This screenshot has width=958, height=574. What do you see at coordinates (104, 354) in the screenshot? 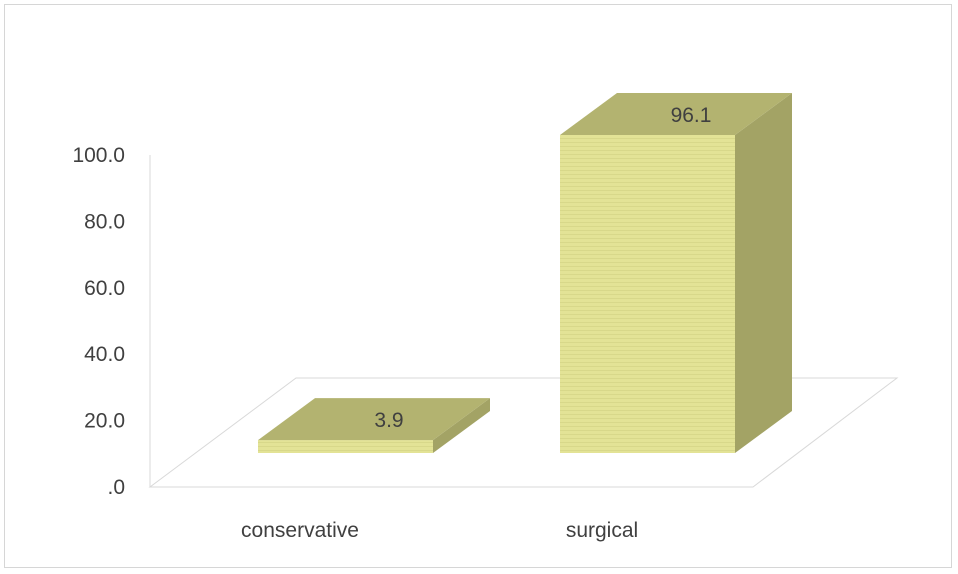
I see `y-tick-label: 40.0` at bounding box center [104, 354].